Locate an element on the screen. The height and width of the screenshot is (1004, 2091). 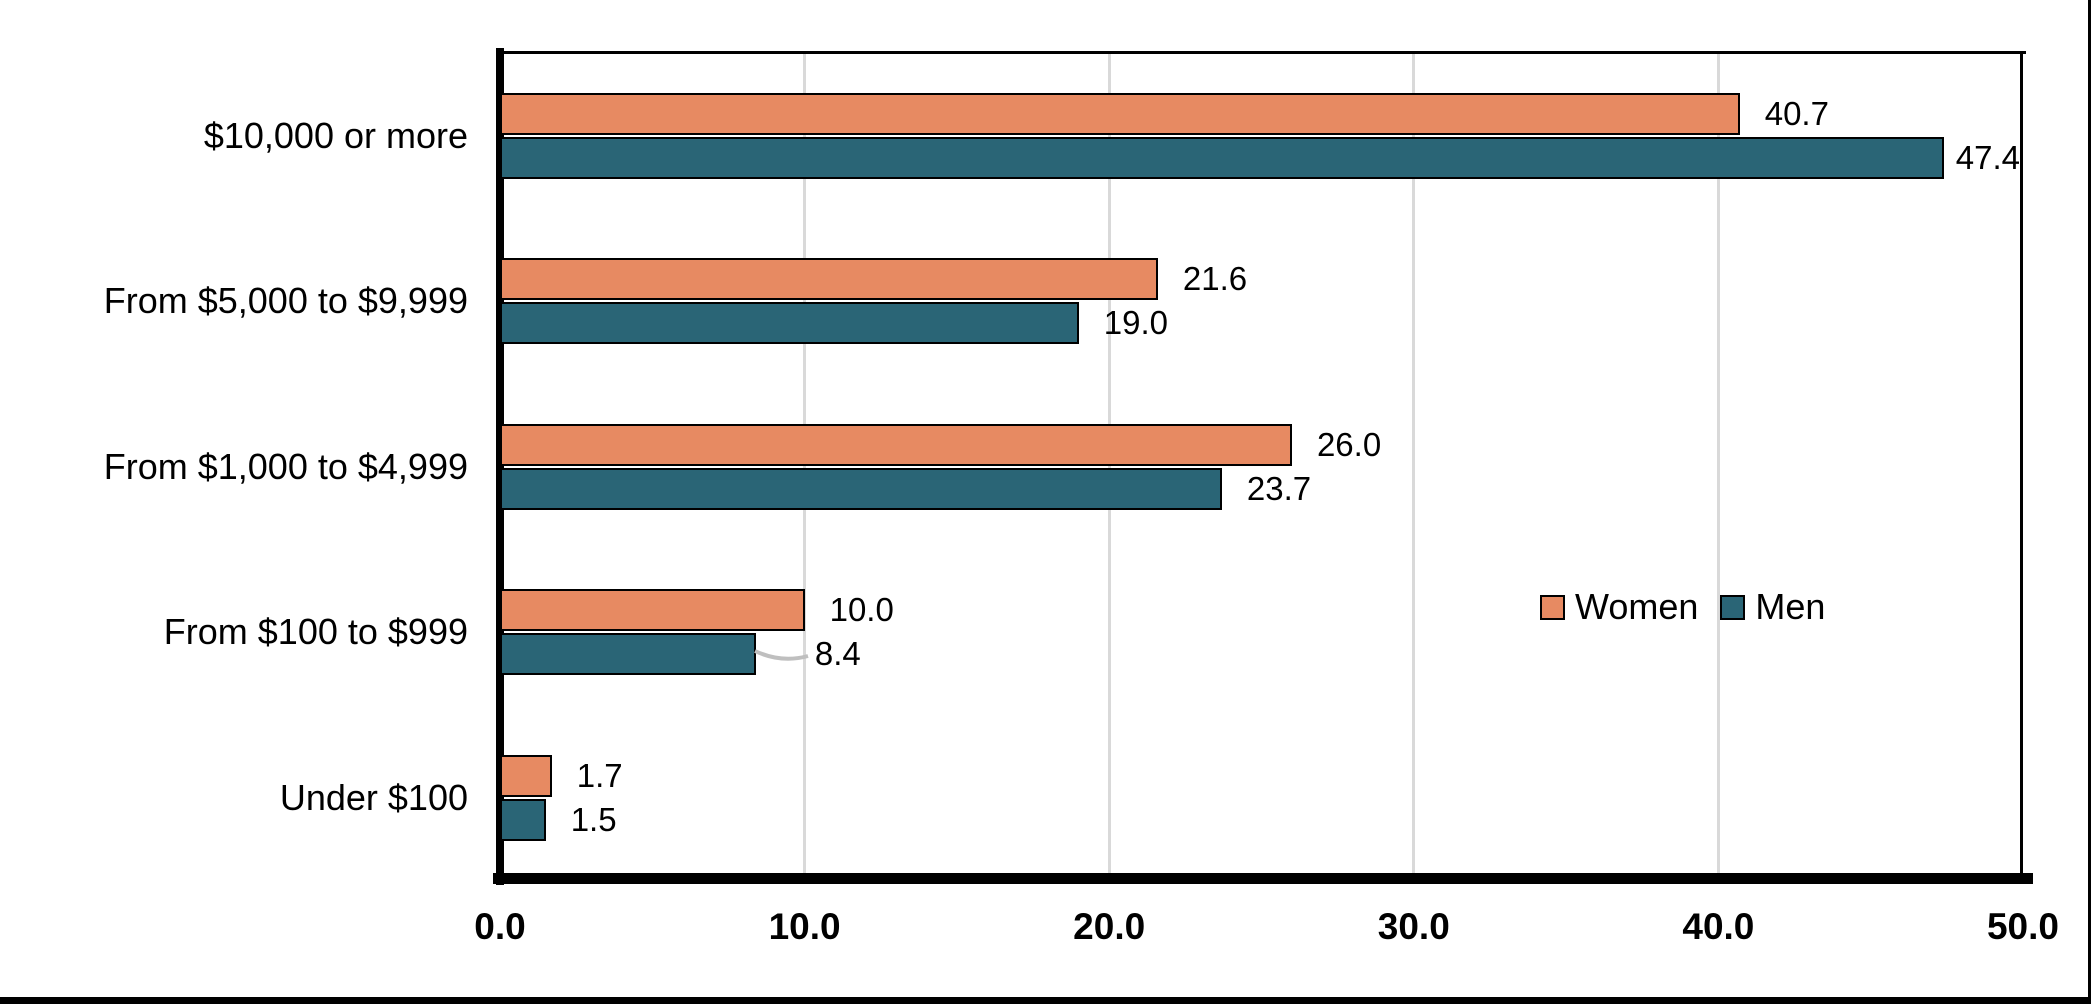
value-label-women-2: 26.0 is located at coordinates (1349, 444).